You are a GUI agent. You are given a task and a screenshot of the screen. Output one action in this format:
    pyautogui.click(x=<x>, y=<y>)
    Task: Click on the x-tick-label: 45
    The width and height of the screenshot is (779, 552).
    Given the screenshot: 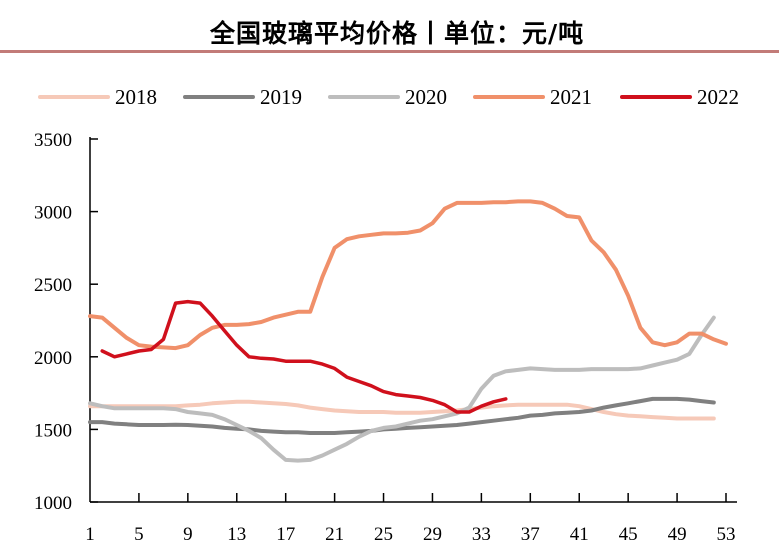 What is the action you would take?
    pyautogui.click(x=628, y=534)
    